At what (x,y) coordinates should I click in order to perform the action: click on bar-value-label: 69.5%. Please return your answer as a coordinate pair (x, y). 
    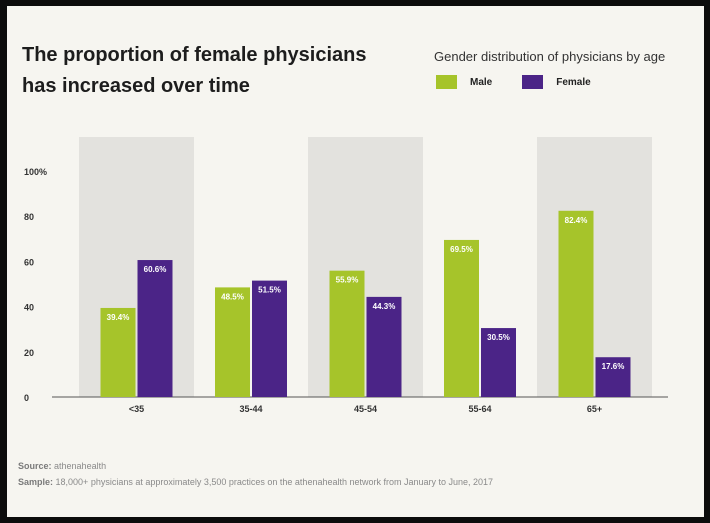
    Looking at the image, I should click on (461, 249).